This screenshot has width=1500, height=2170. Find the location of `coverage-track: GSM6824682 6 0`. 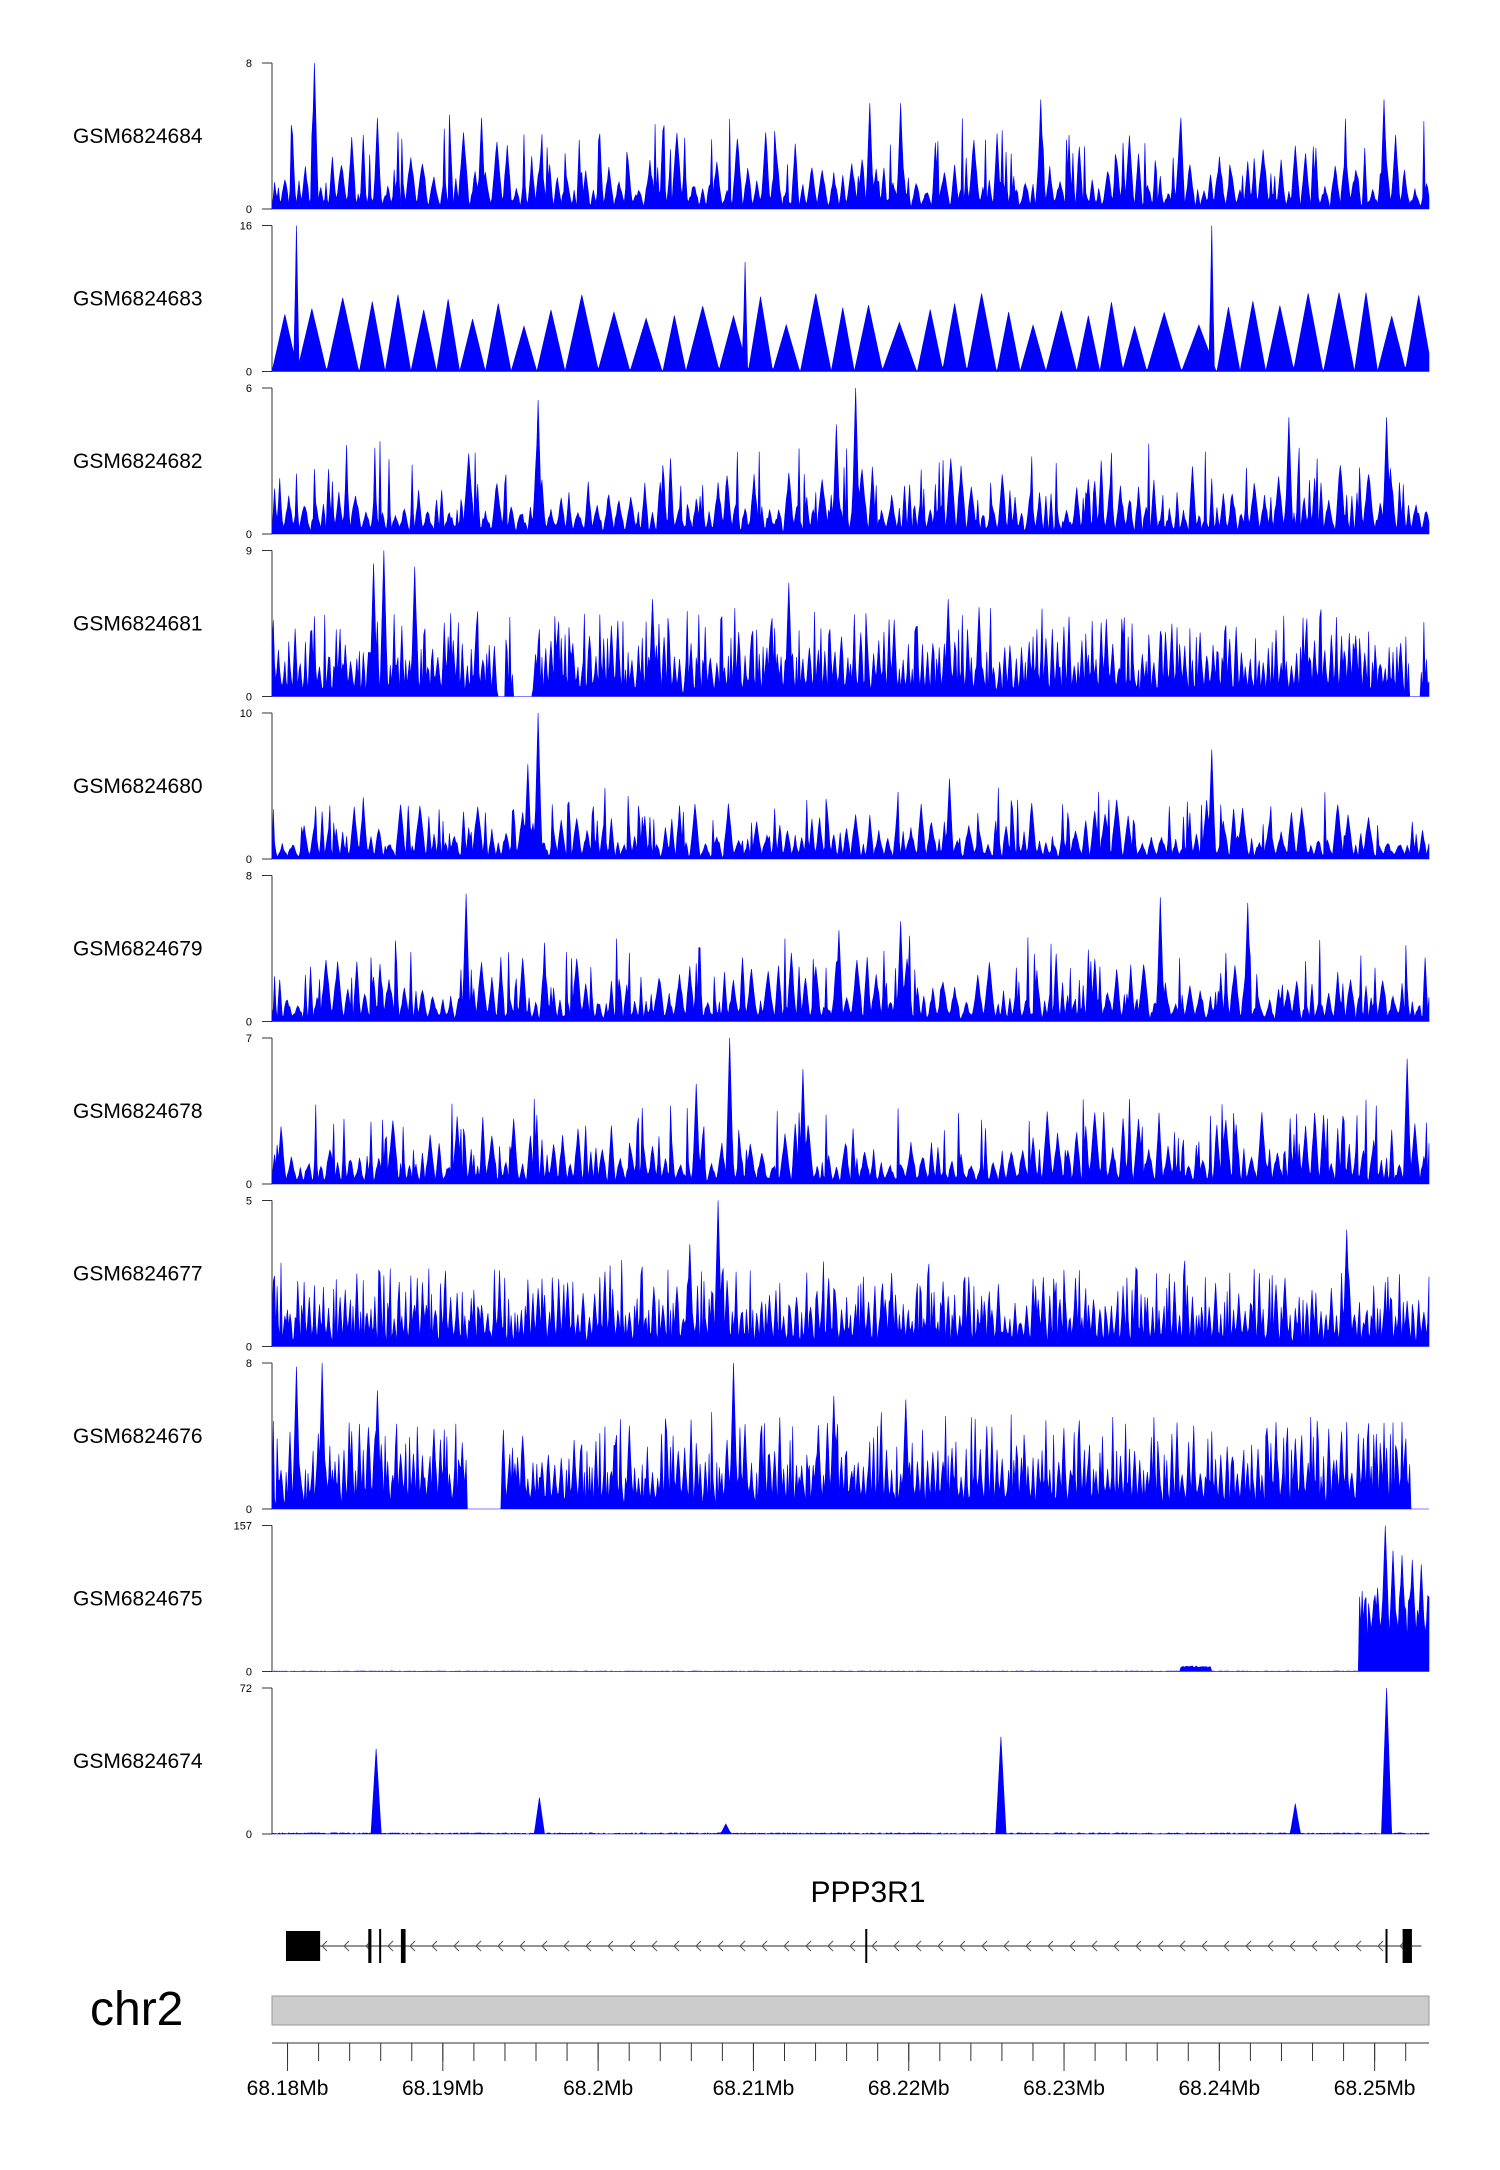

coverage-track: GSM6824682 6 0 is located at coordinates (751, 462).